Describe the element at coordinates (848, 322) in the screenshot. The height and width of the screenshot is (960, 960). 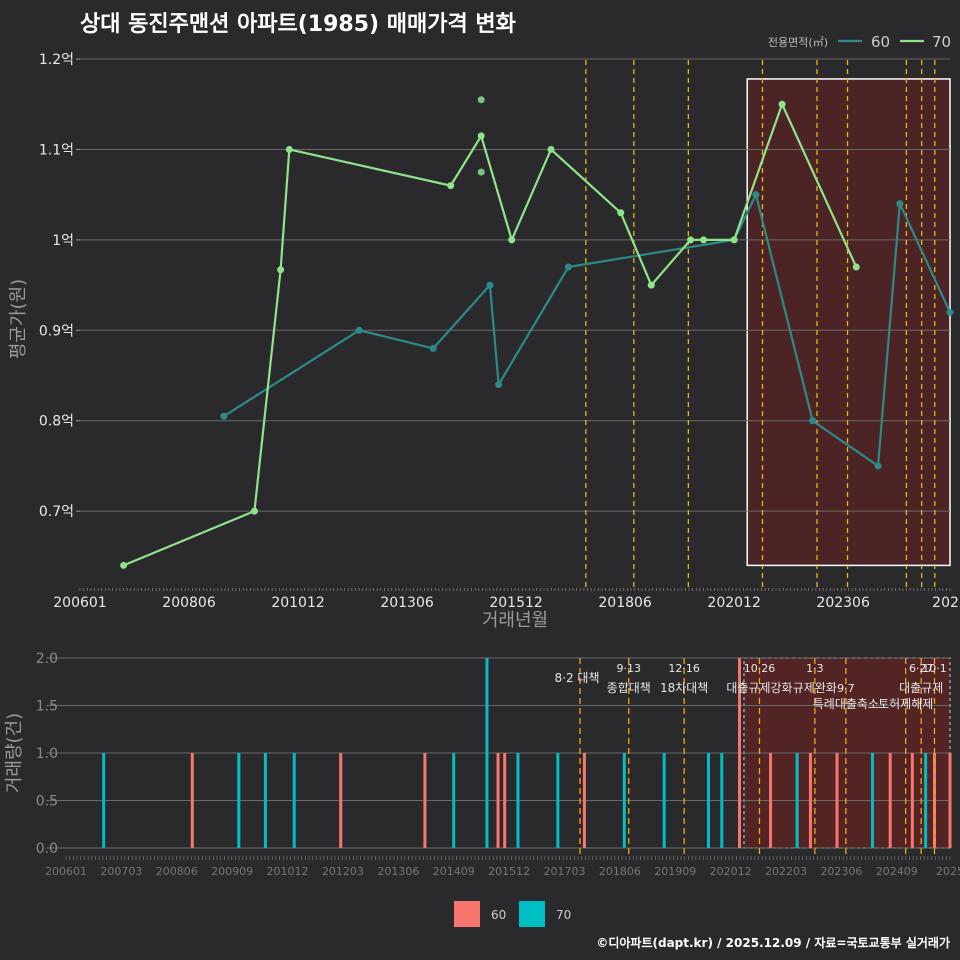
I see `highlight-region` at that location.